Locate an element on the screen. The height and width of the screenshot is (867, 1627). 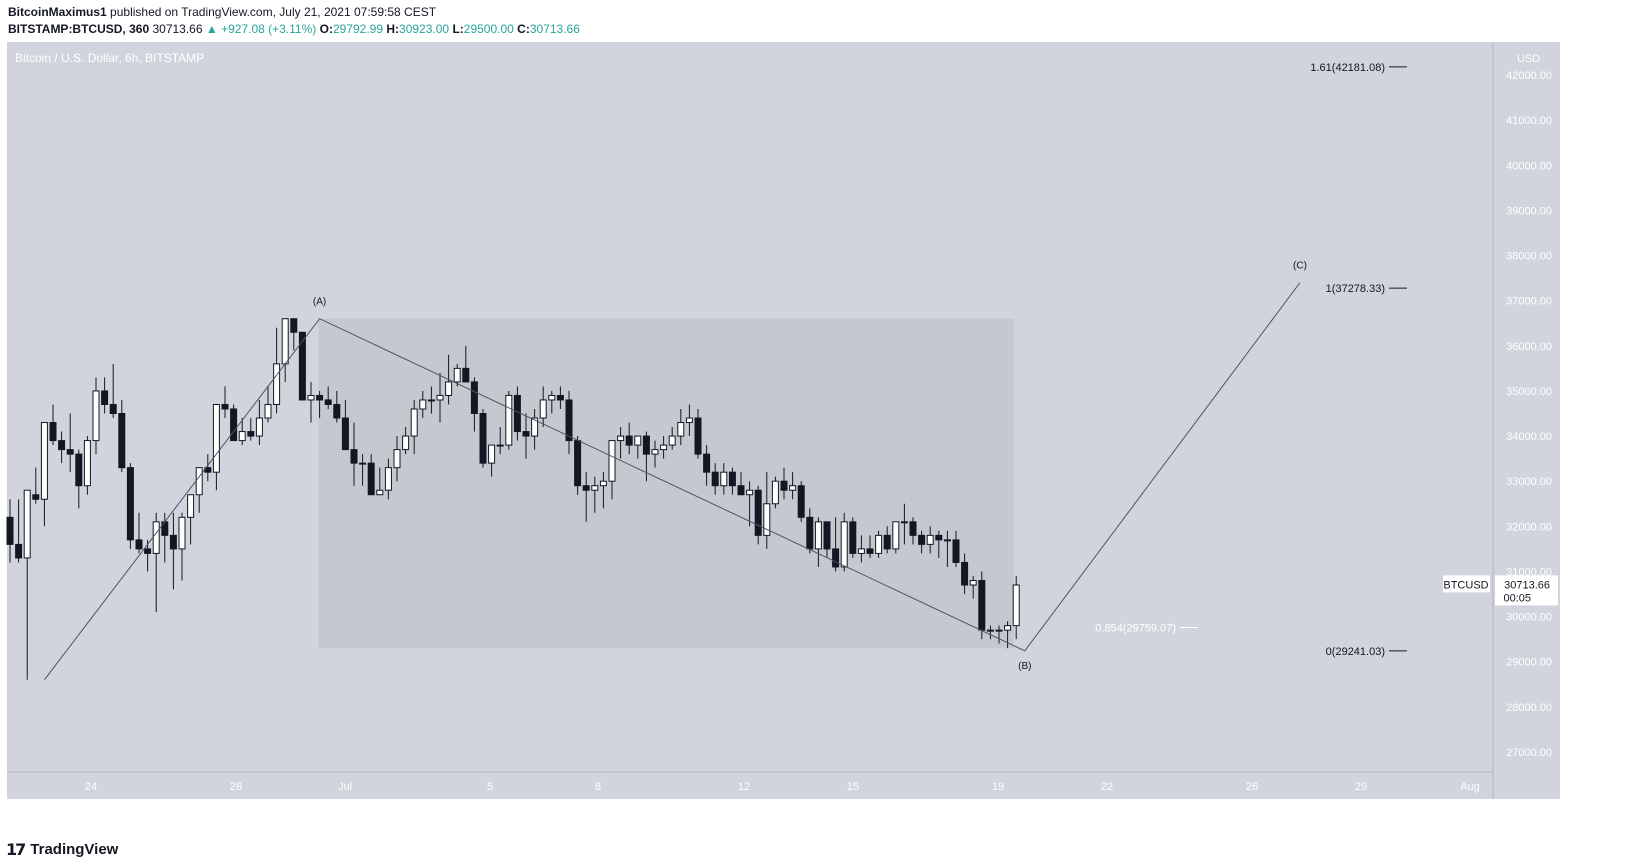
symbol-tag is located at coordinates (1466, 584).